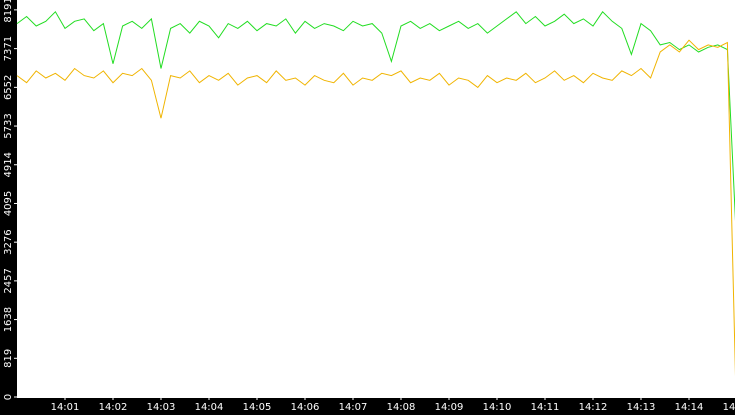 The height and width of the screenshot is (415, 735). What do you see at coordinates (8, 241) in the screenshot?
I see `y-tick-label: 3276` at bounding box center [8, 241].